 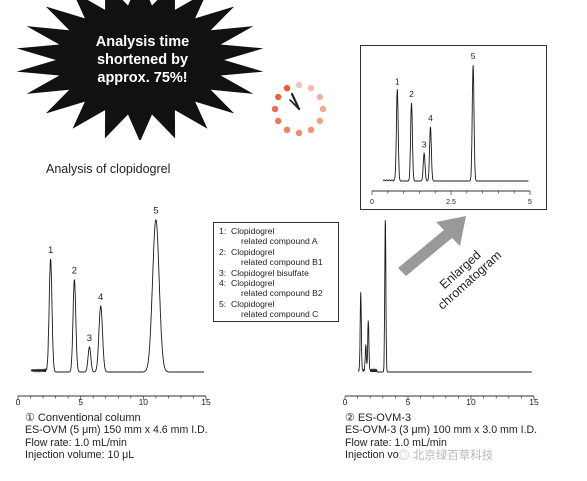 What do you see at coordinates (83, 418) in the screenshot?
I see `left-caption-title: ① Conventional column` at bounding box center [83, 418].